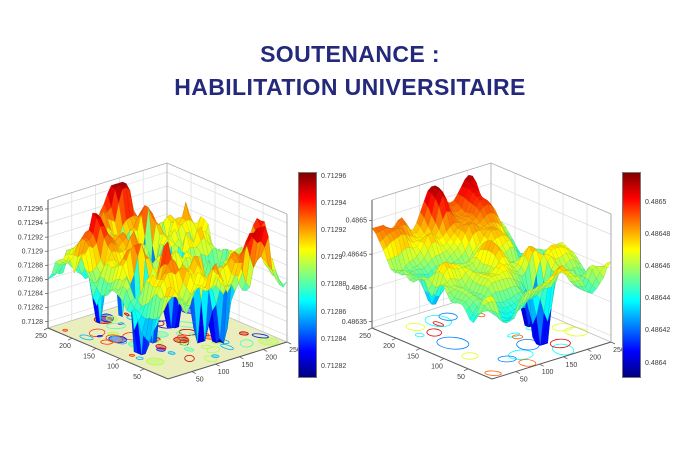 Image resolution: width=700 pixels, height=450 pixels. I want to click on z-tick-label: 0.71284, so click(30, 294).